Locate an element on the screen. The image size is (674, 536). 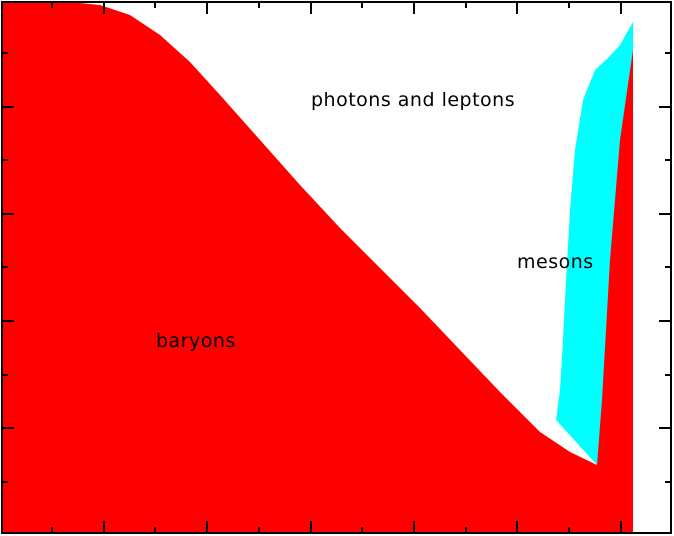
photons-leptons-label: photons and leptons is located at coordinates (413, 100).